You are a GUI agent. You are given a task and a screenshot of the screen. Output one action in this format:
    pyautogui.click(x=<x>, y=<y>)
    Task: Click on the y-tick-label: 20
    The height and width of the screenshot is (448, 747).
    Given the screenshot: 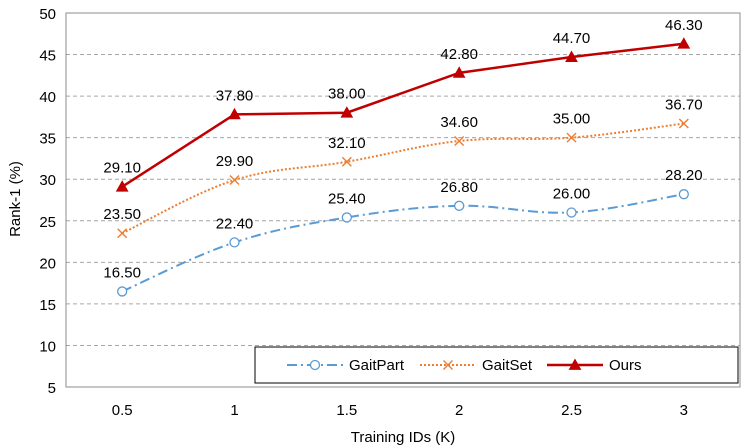 What is the action you would take?
    pyautogui.click(x=47, y=263)
    